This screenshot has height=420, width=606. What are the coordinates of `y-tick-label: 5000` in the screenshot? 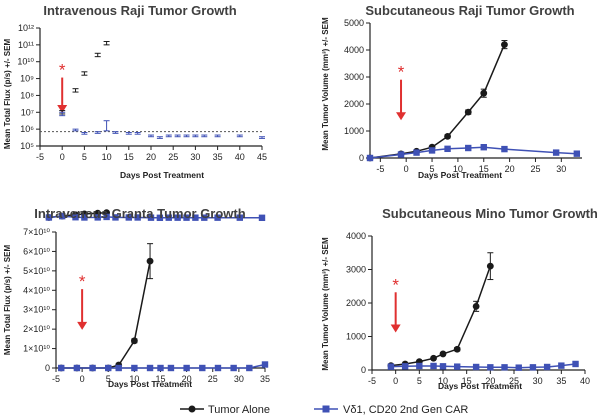 It's located at (354, 23).